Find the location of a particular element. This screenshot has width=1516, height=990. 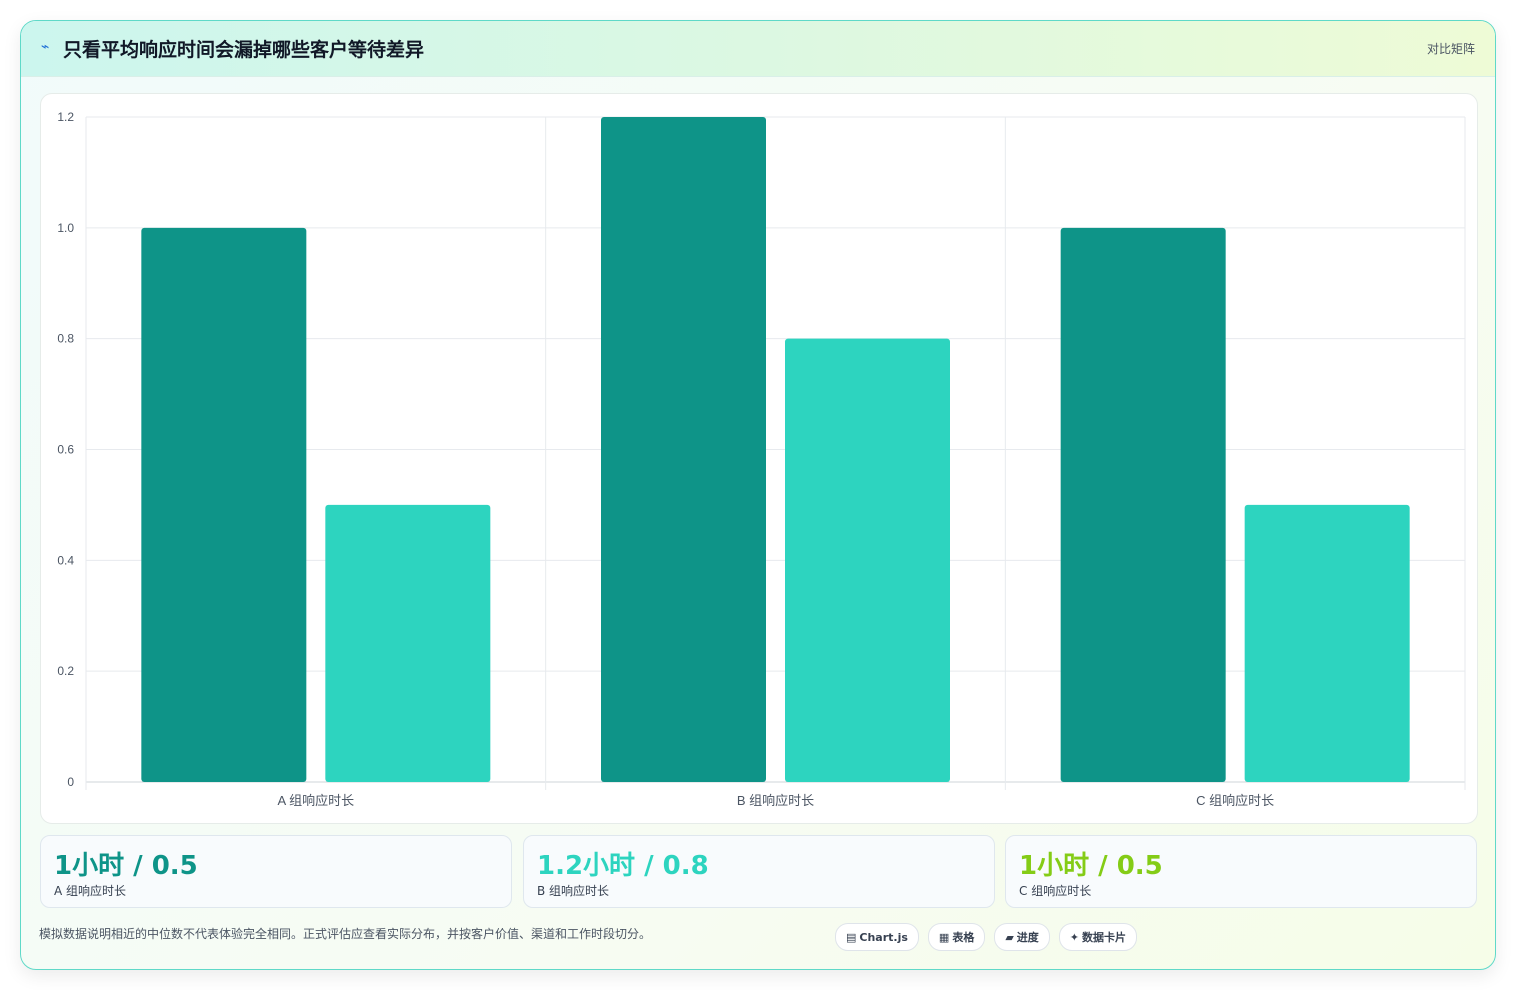

x-tick-label: A 组响应时长 is located at coordinates (316, 800).